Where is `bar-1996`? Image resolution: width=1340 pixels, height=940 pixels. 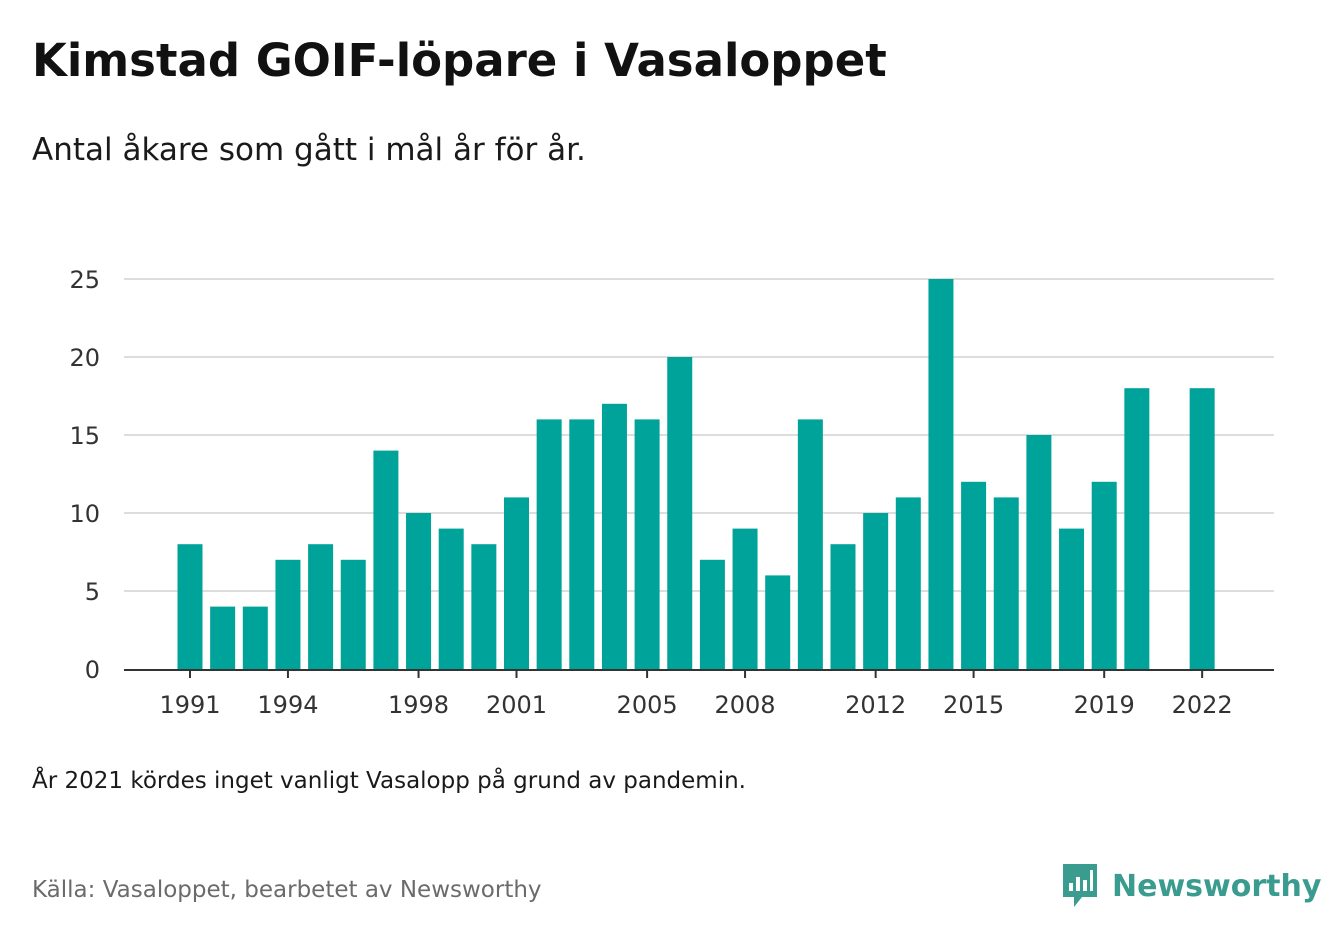
bar-1996 is located at coordinates (353, 614).